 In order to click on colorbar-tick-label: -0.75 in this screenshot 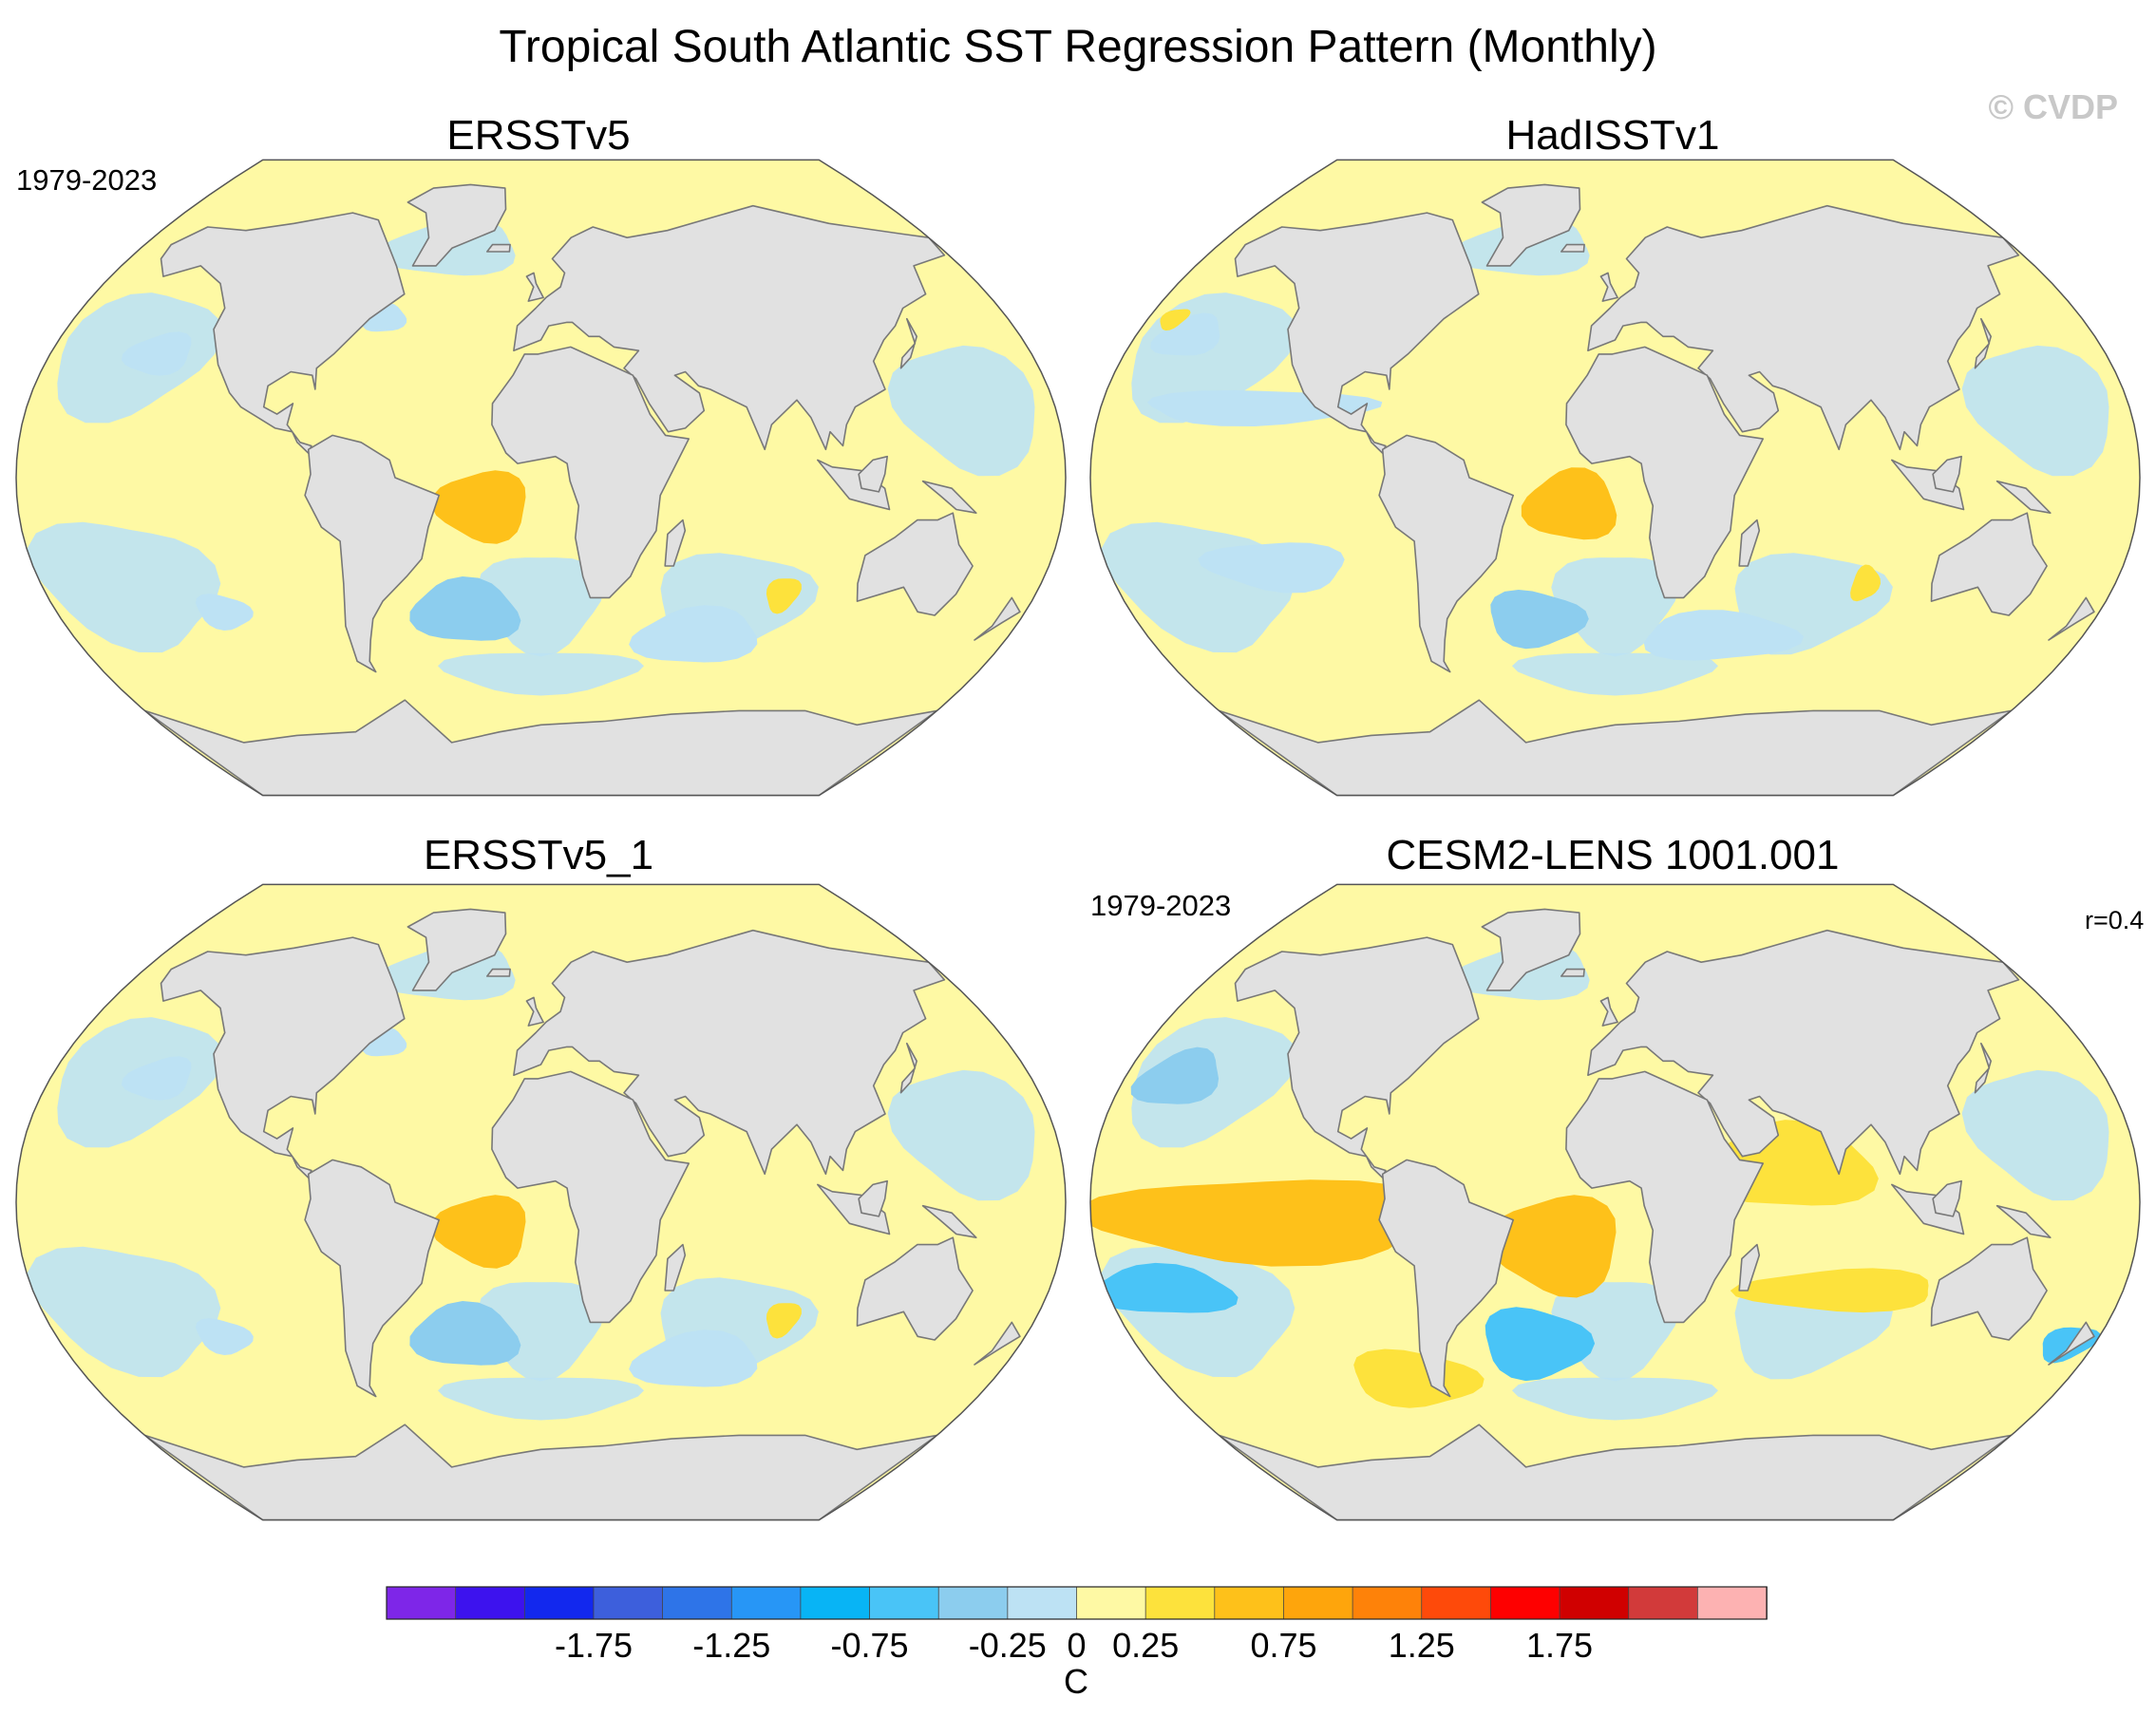, I will do `click(870, 1645)`.